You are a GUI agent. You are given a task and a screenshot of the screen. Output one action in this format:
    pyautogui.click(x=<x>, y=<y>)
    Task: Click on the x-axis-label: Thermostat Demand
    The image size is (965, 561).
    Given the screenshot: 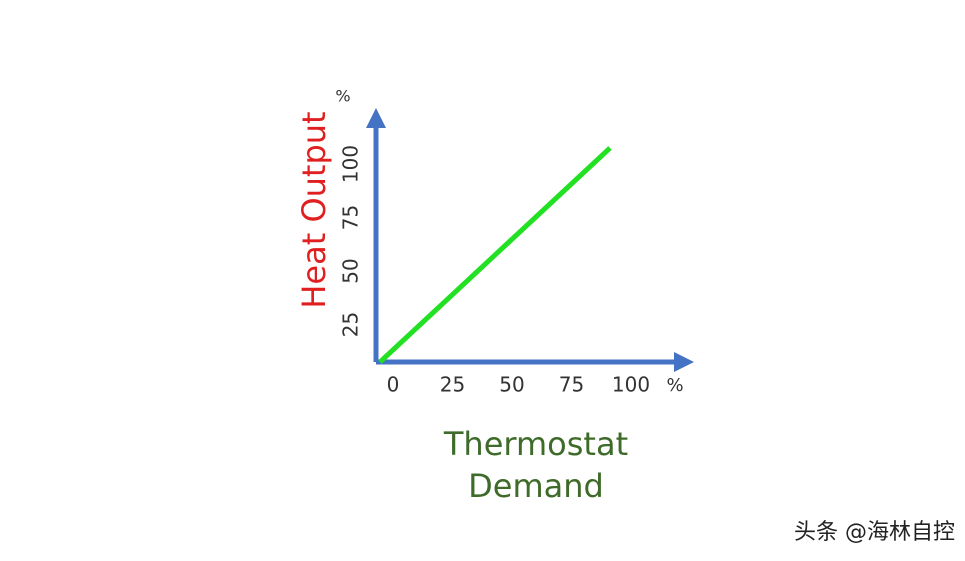 What is the action you would take?
    pyautogui.click(x=535, y=465)
    